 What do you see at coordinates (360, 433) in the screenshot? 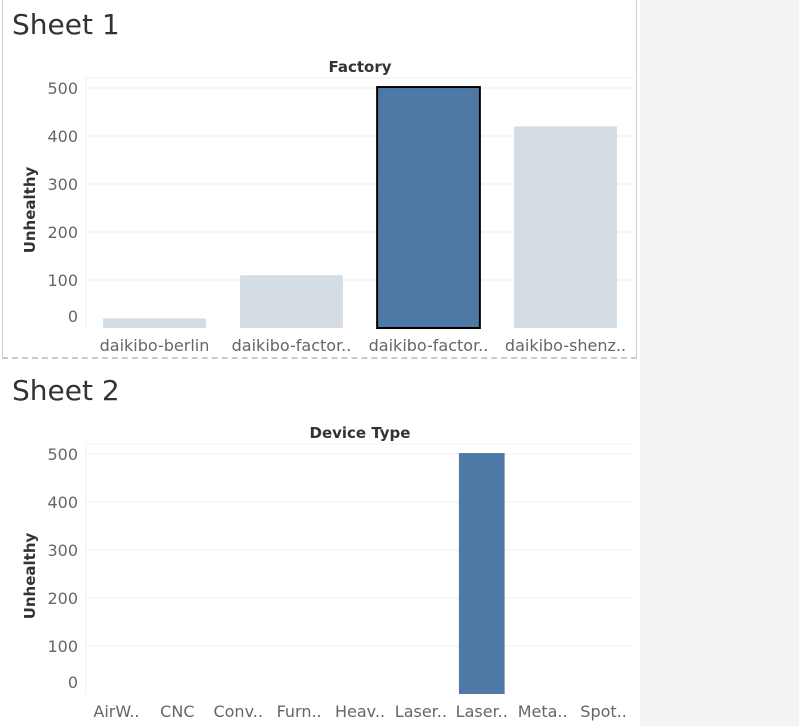
I see `chart1-title: Device Type` at bounding box center [360, 433].